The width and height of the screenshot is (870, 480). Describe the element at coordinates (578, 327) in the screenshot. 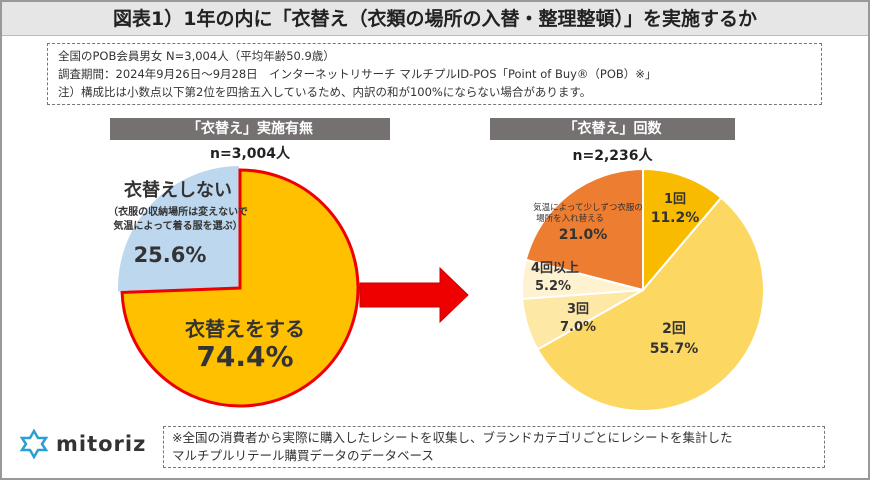

I see `value-3: 7.0%` at that location.